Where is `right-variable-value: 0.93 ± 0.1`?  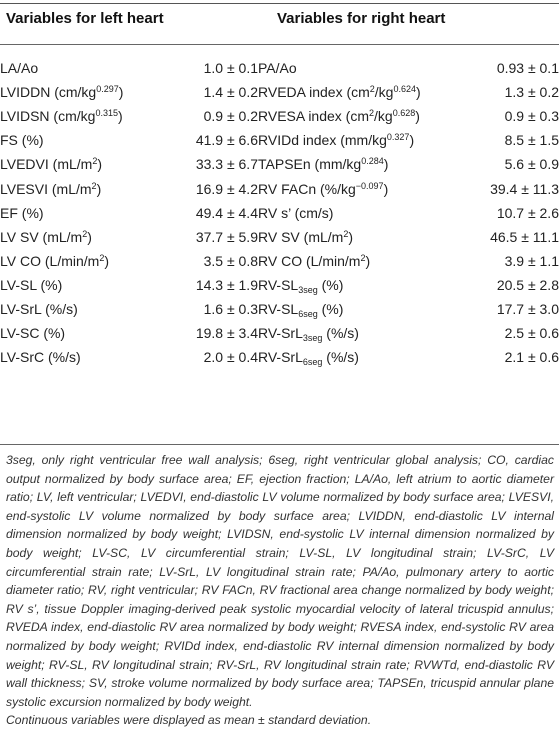
right-variable-value: 0.93 ± 0.1 is located at coordinates (527, 68).